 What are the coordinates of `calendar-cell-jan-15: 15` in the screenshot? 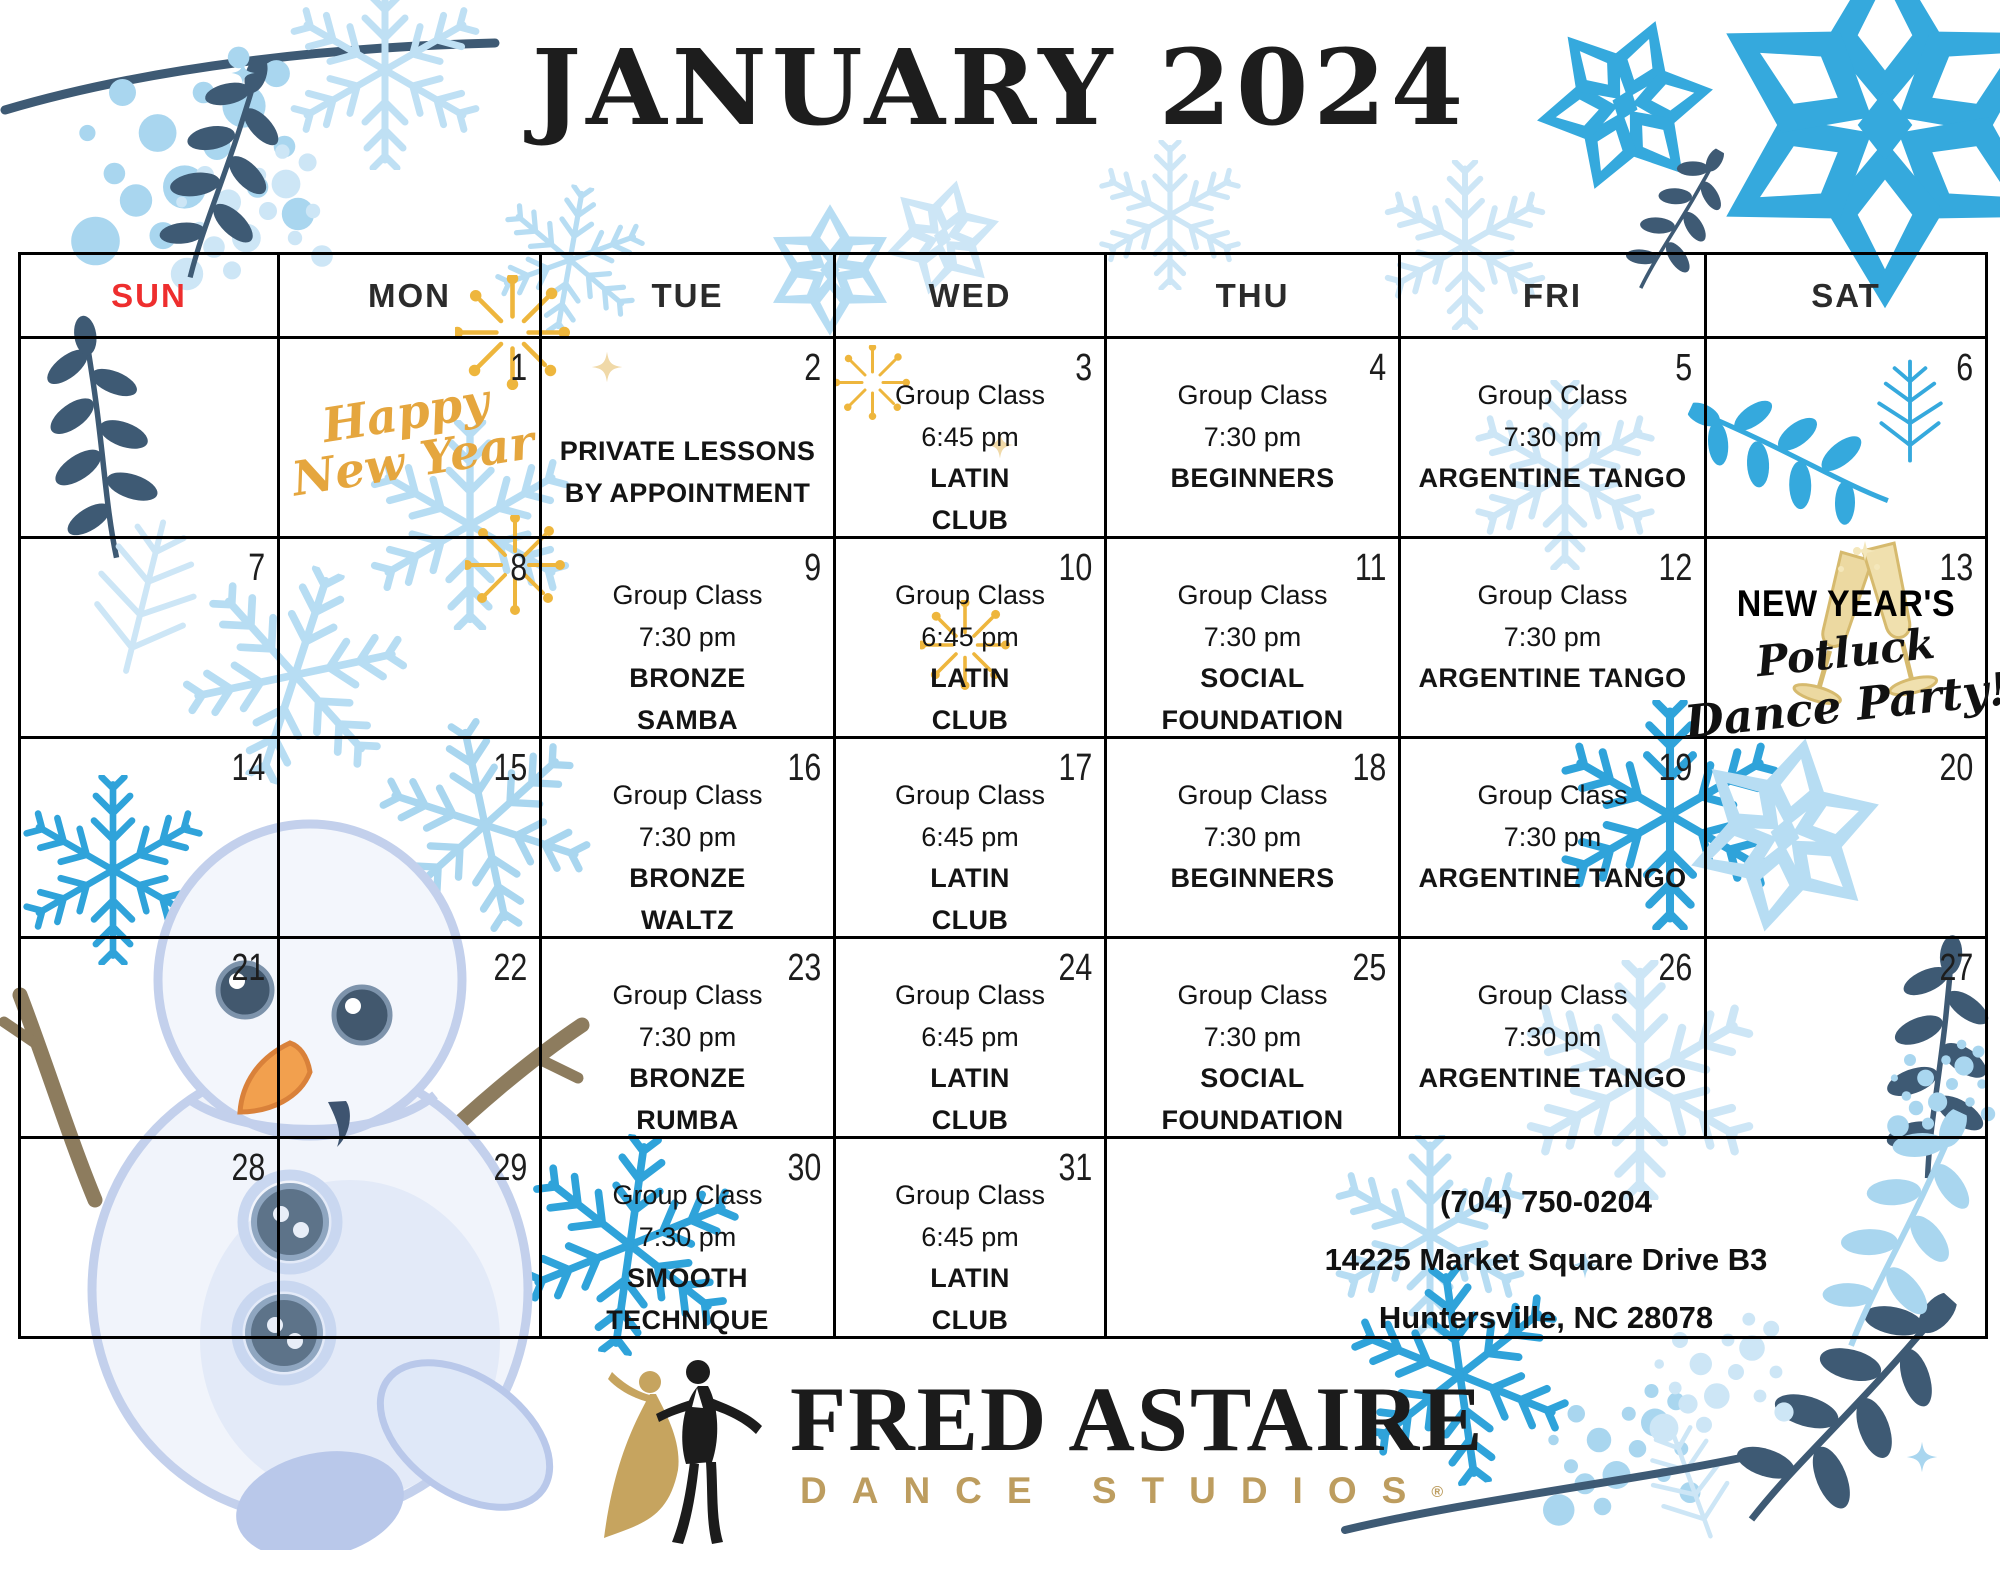 It's located at (408, 836).